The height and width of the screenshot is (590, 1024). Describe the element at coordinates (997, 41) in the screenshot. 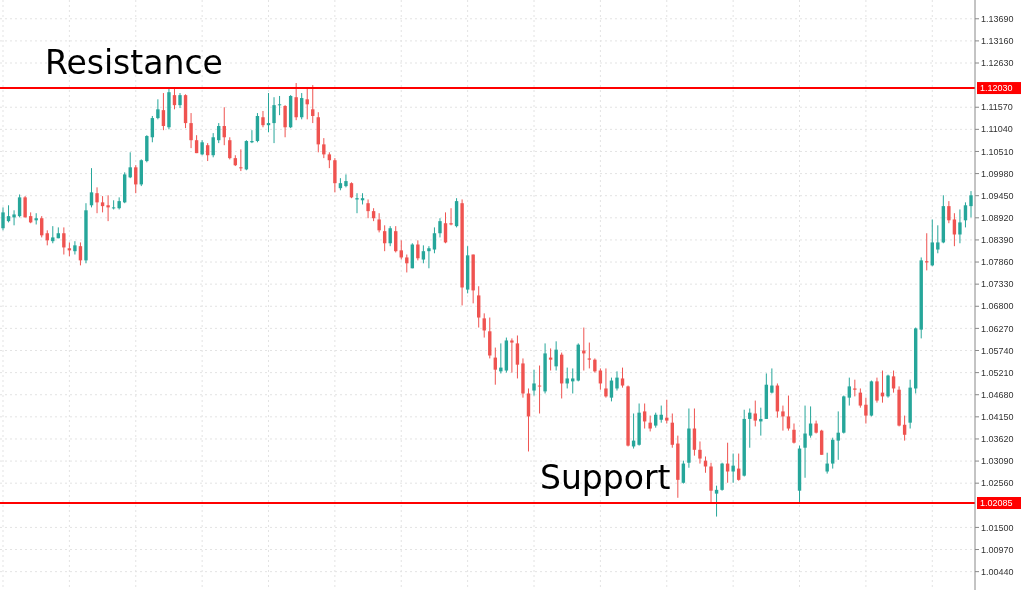

I see `y-tick-label: 1.13160` at that location.